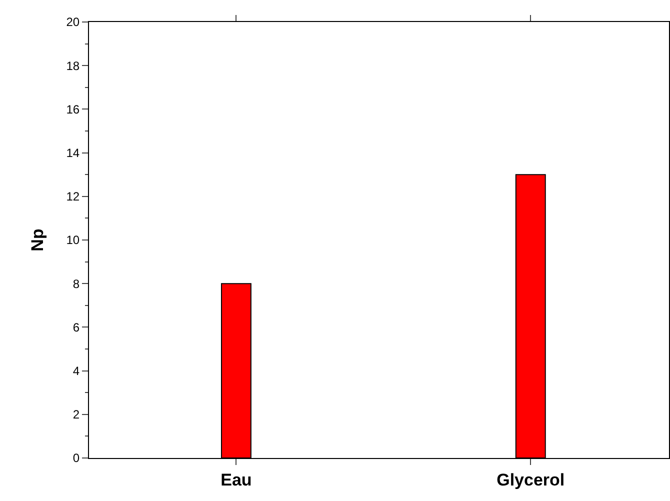 The width and height of the screenshot is (670, 501). I want to click on y-tick-label: 20, so click(73, 22).